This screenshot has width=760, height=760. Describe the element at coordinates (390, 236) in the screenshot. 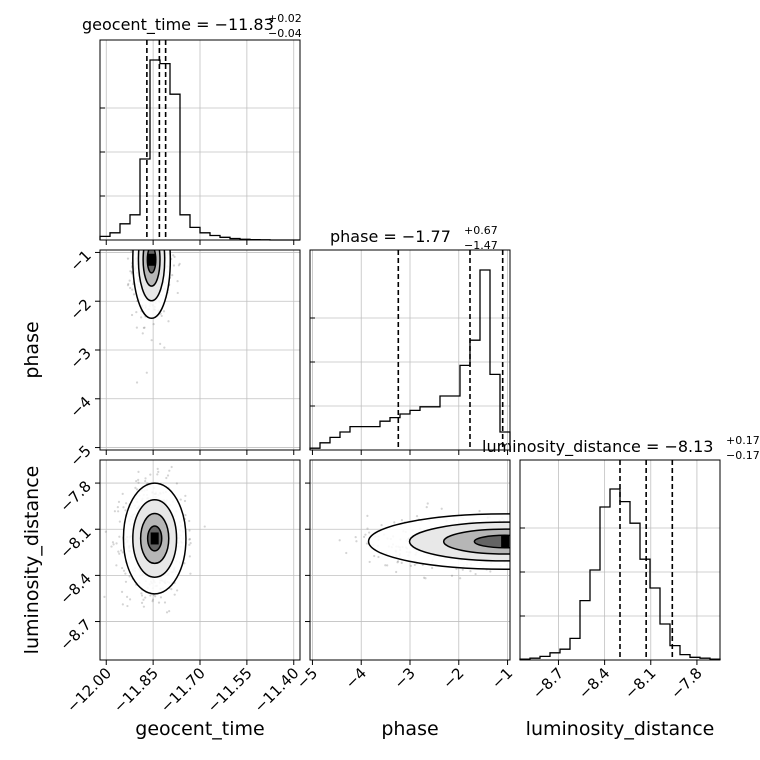

I see `title-phase: phase = −1.77` at that location.